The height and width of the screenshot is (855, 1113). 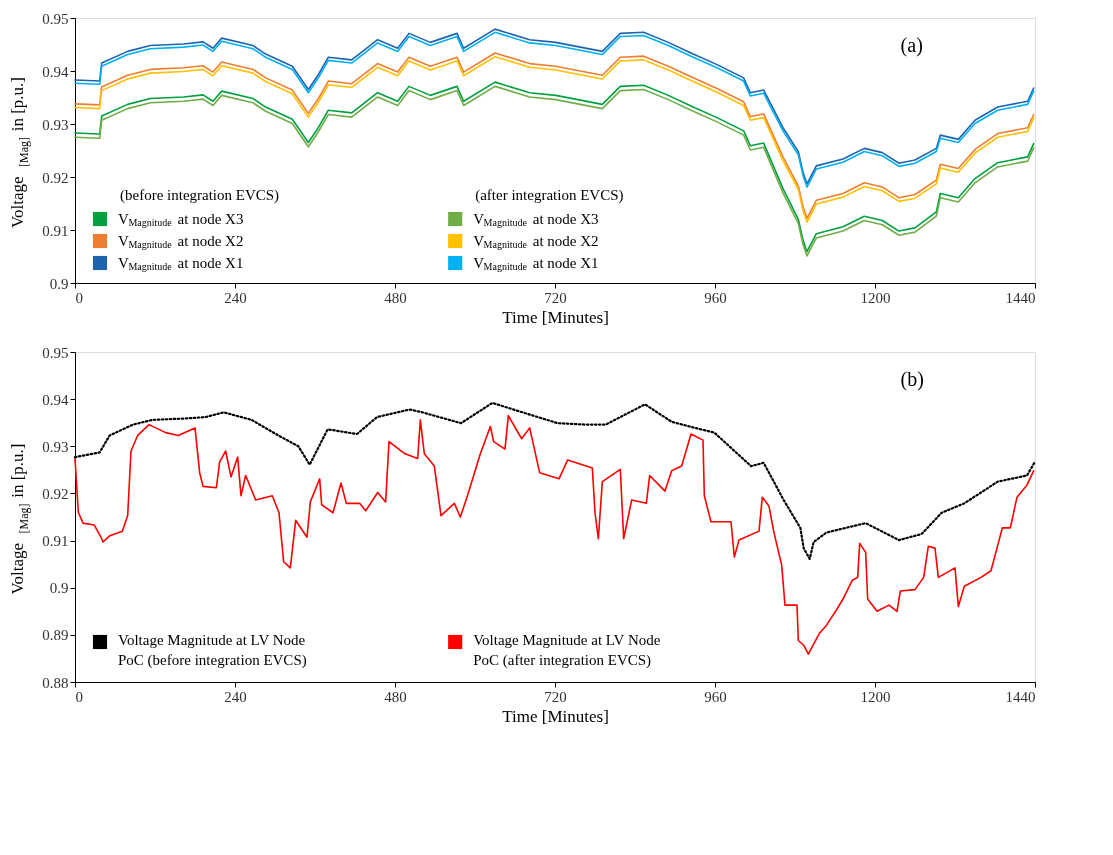 I want to click on annotation: (after integration EVCS), so click(x=549, y=195).